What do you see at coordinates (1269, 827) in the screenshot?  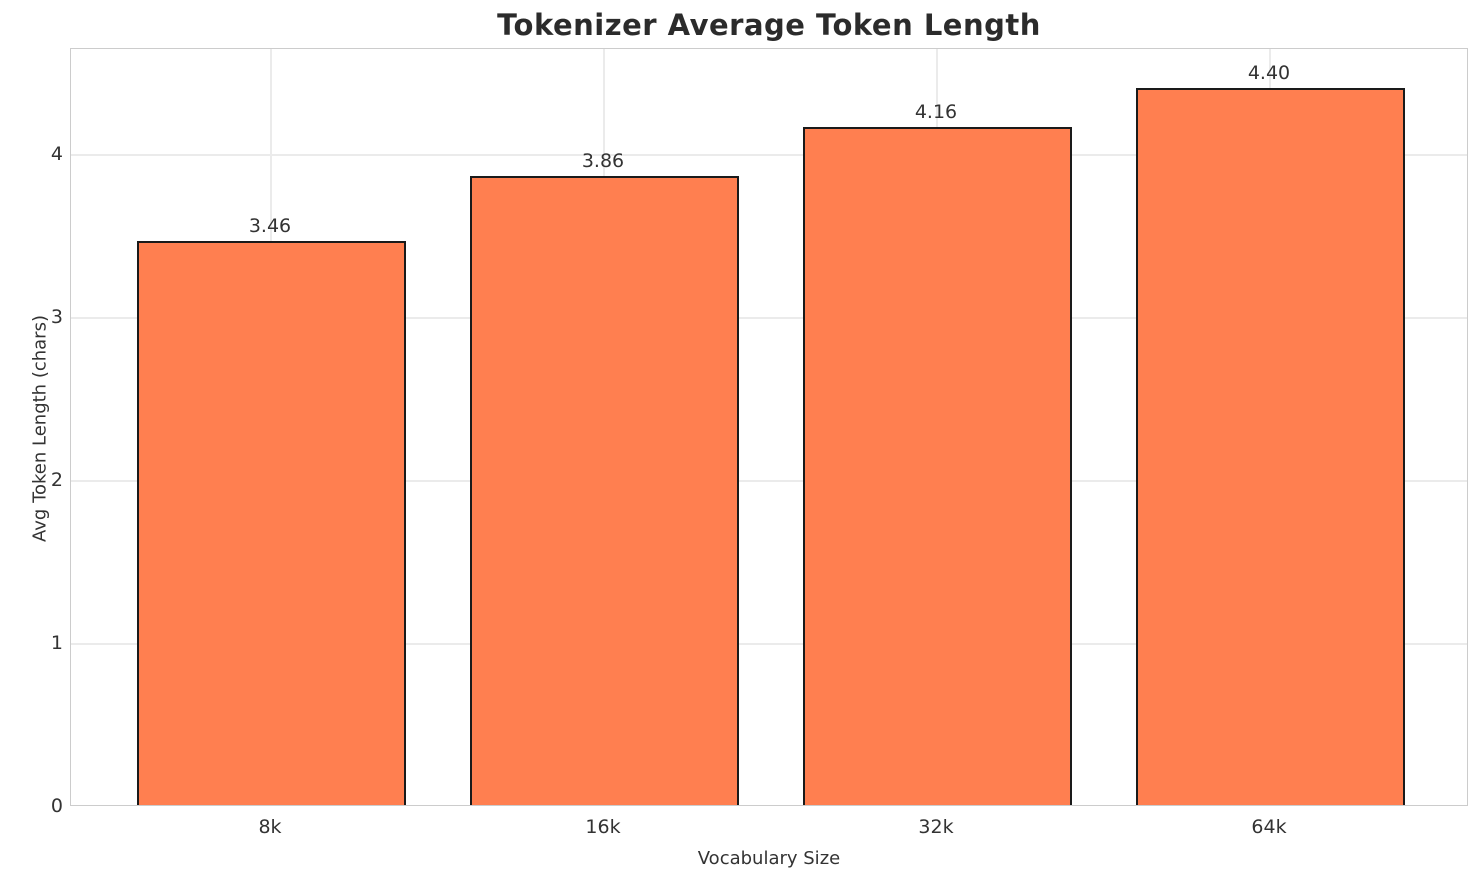 I see `x-tick-label-64k: 64k` at bounding box center [1269, 827].